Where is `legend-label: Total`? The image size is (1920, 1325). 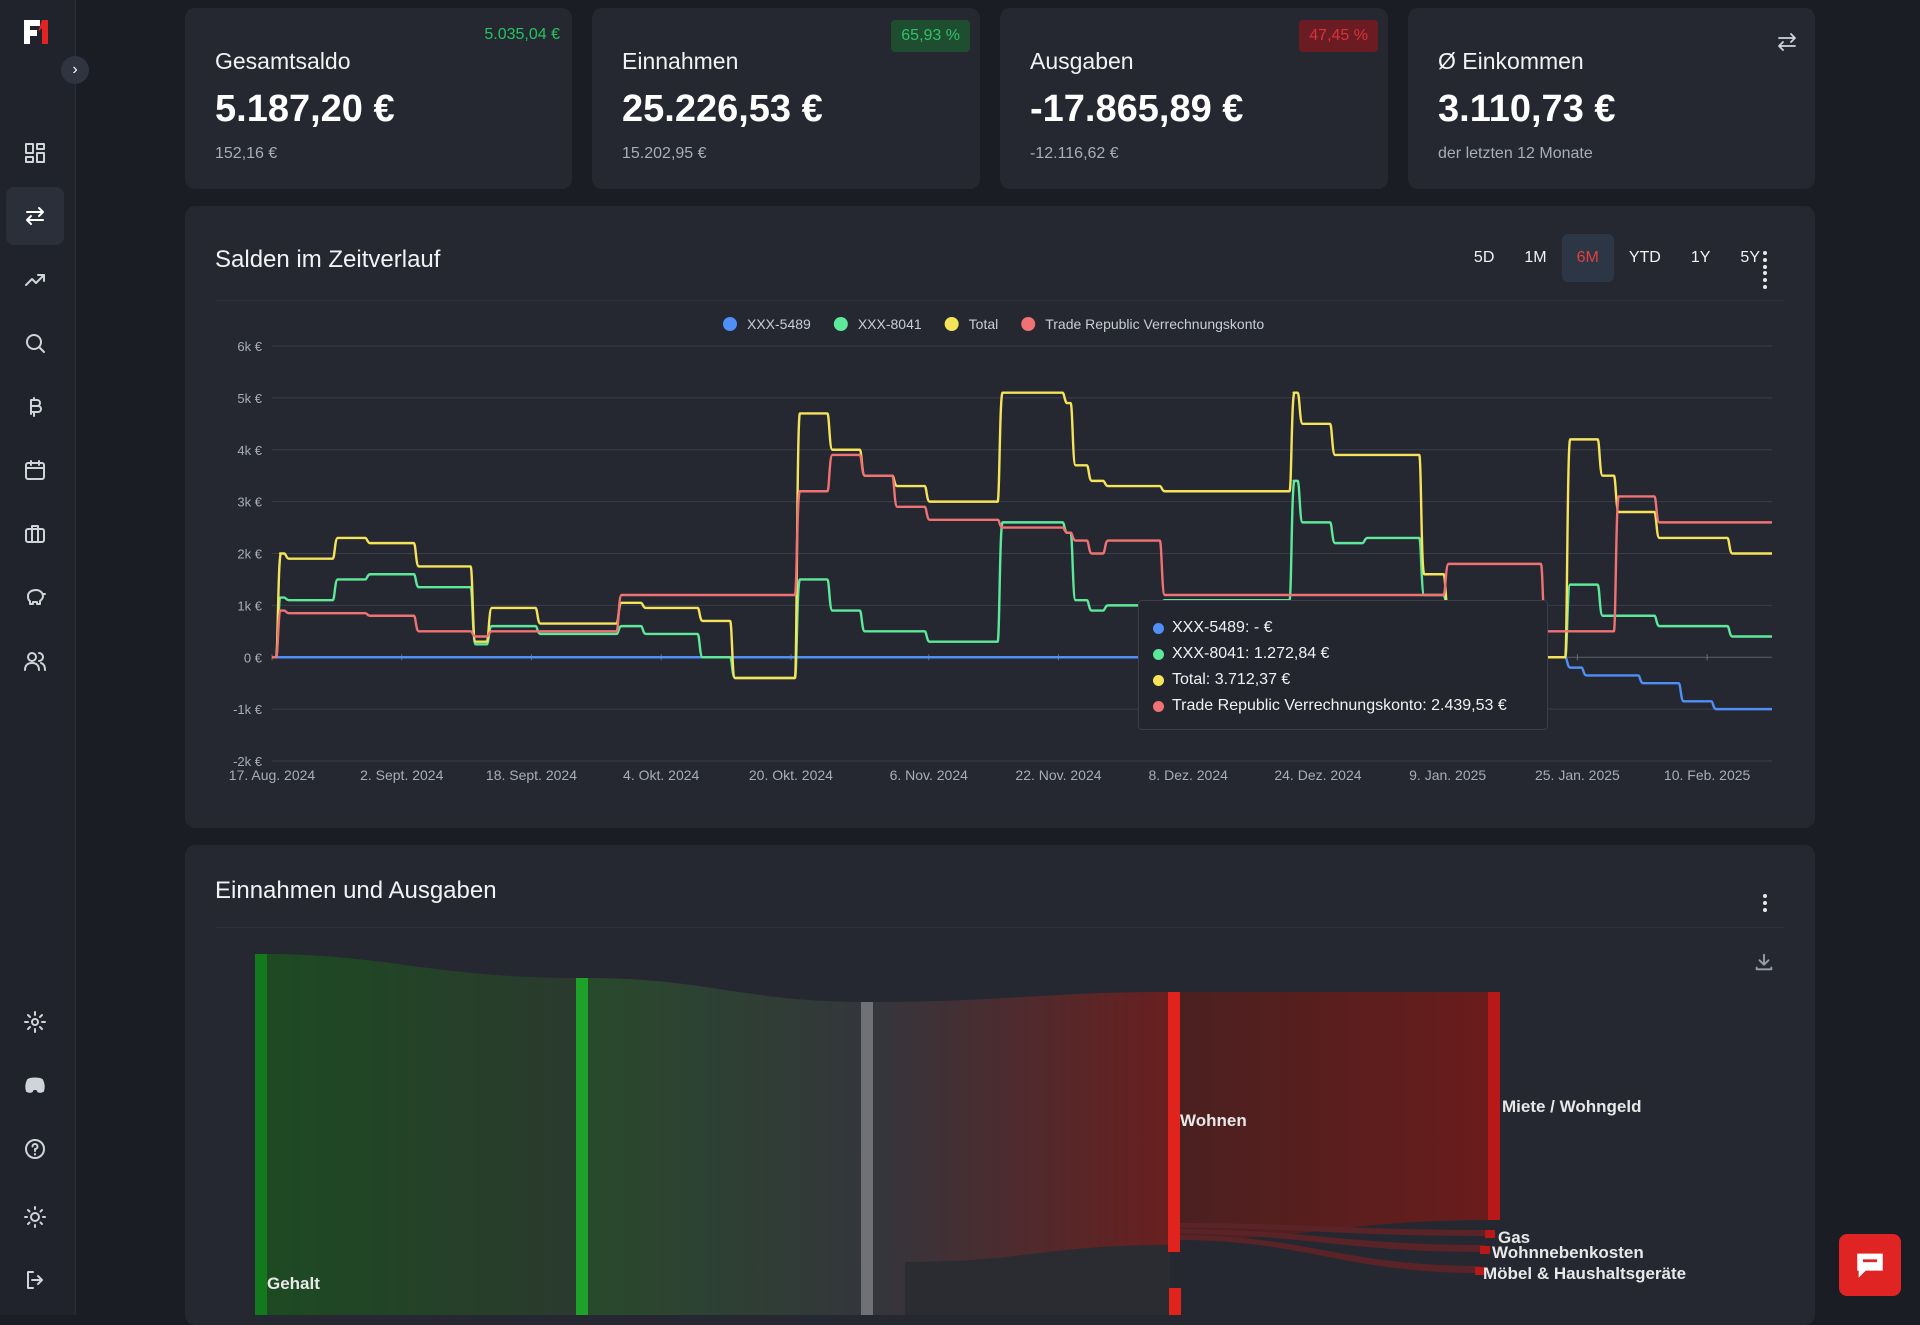
legend-label: Total is located at coordinates (984, 324).